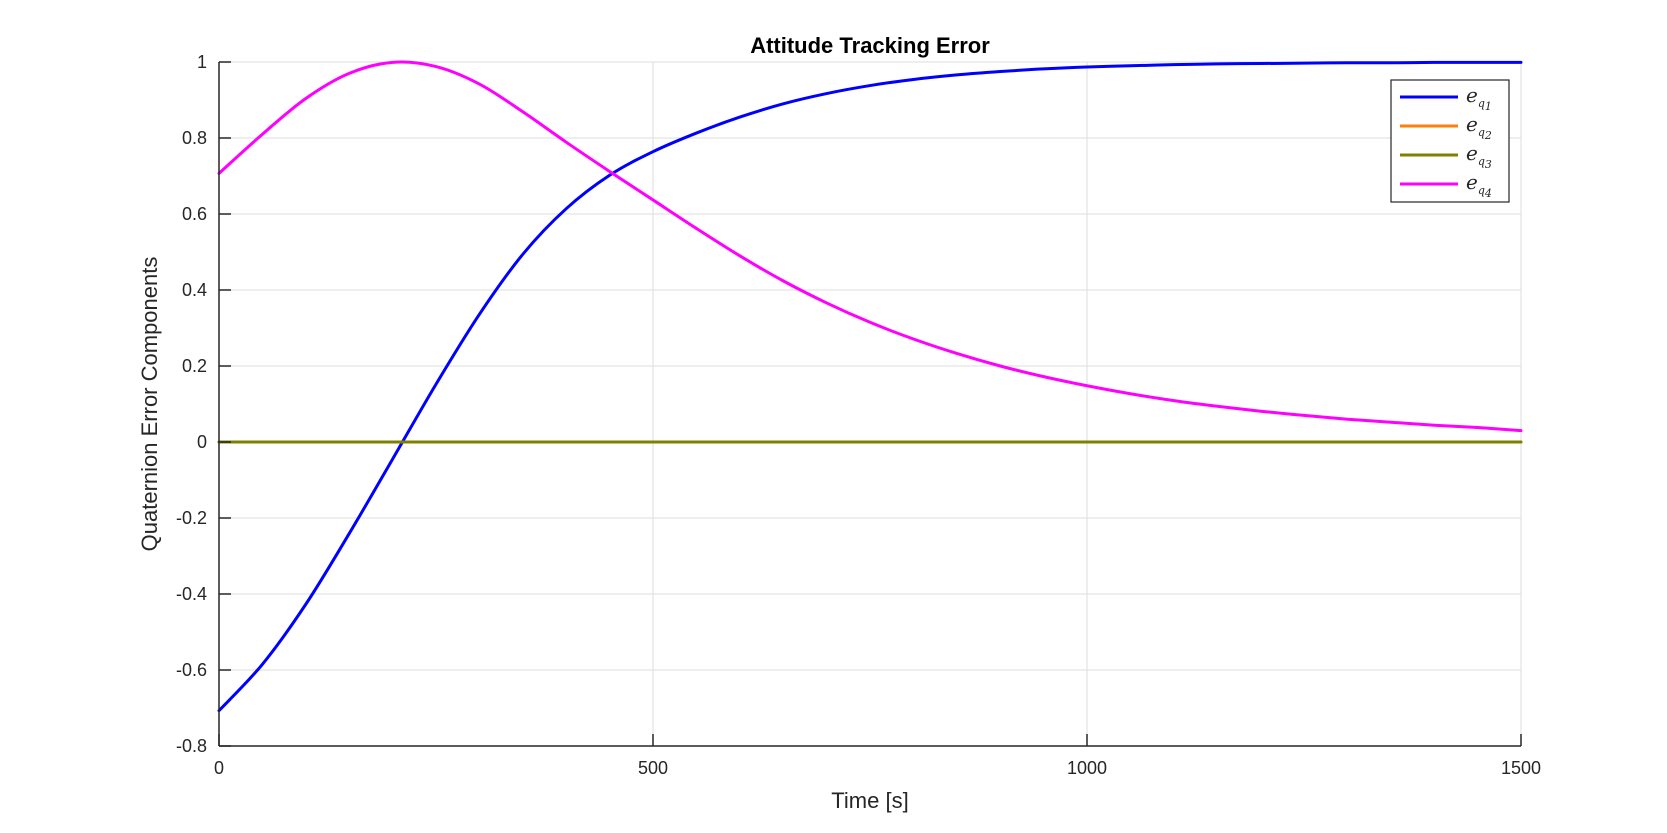 The width and height of the screenshot is (1667, 833). What do you see at coordinates (202, 62) in the screenshot?
I see `y-tick-label: 1` at bounding box center [202, 62].